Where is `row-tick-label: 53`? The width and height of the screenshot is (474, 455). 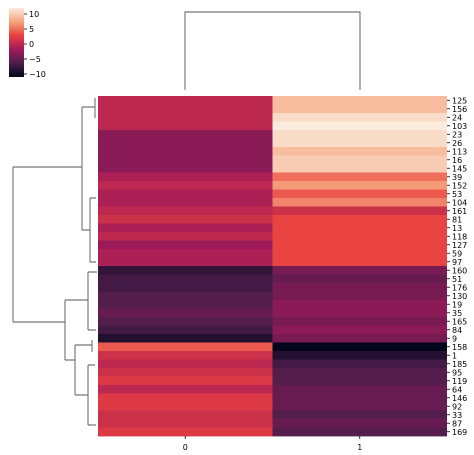
row-tick-label: 53 is located at coordinates (457, 194).